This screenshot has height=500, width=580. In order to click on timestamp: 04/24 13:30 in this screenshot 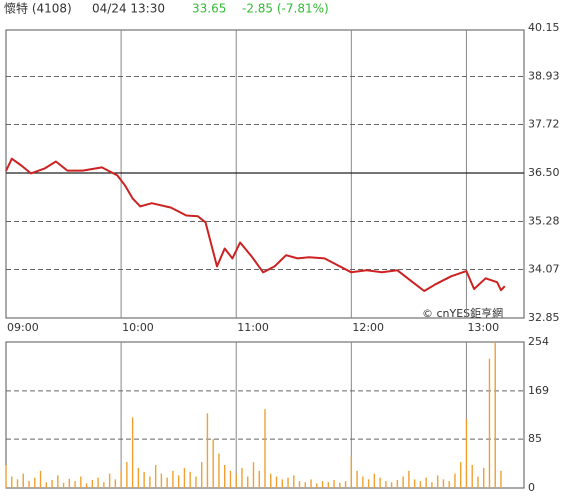, I will do `click(128, 9)`.